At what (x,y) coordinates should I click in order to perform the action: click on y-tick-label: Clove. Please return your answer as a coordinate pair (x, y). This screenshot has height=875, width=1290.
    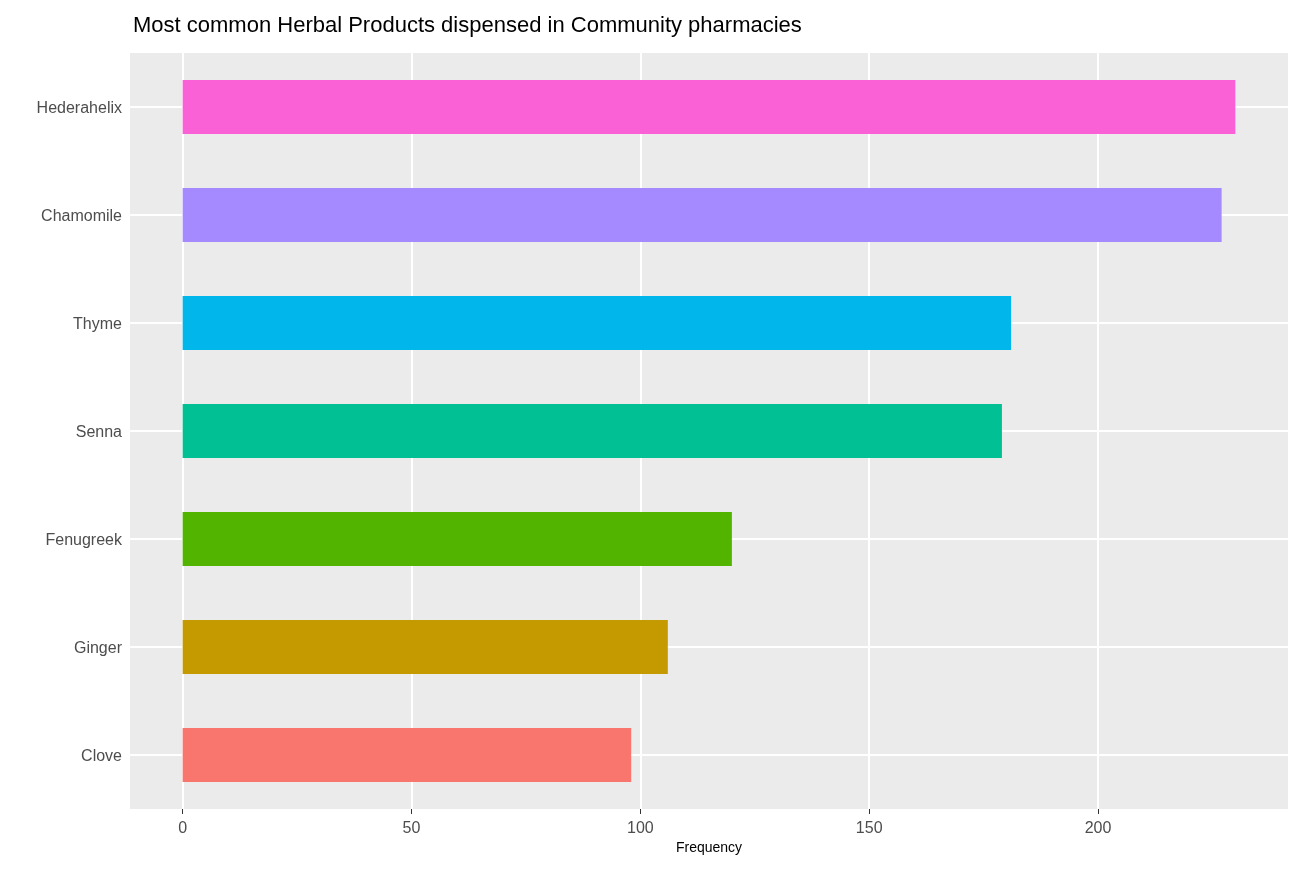
    Looking at the image, I should click on (102, 755).